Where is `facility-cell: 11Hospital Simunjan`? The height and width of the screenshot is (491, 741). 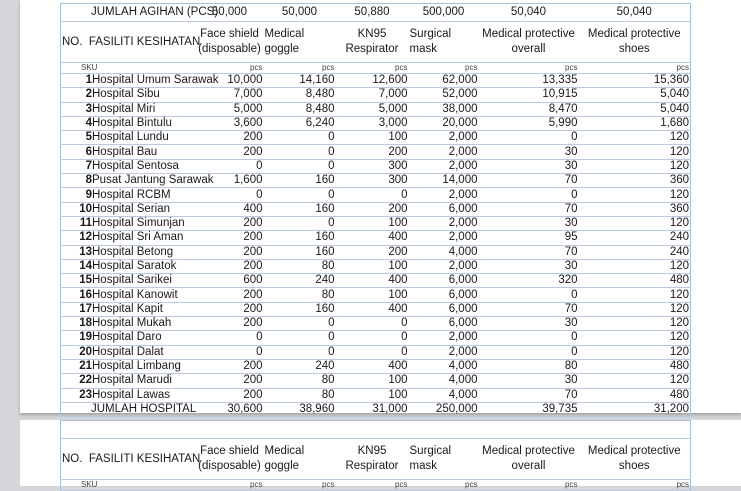 facility-cell: 11Hospital Simunjan is located at coordinates (128, 224).